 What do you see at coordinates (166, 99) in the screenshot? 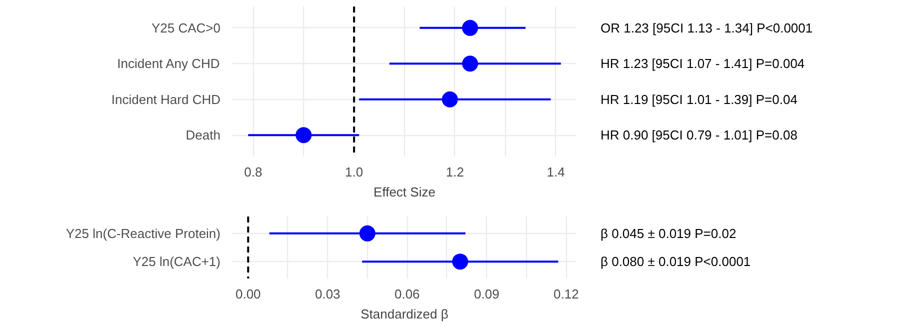
I see `y-tick-label: Incident Hard CHD` at bounding box center [166, 99].